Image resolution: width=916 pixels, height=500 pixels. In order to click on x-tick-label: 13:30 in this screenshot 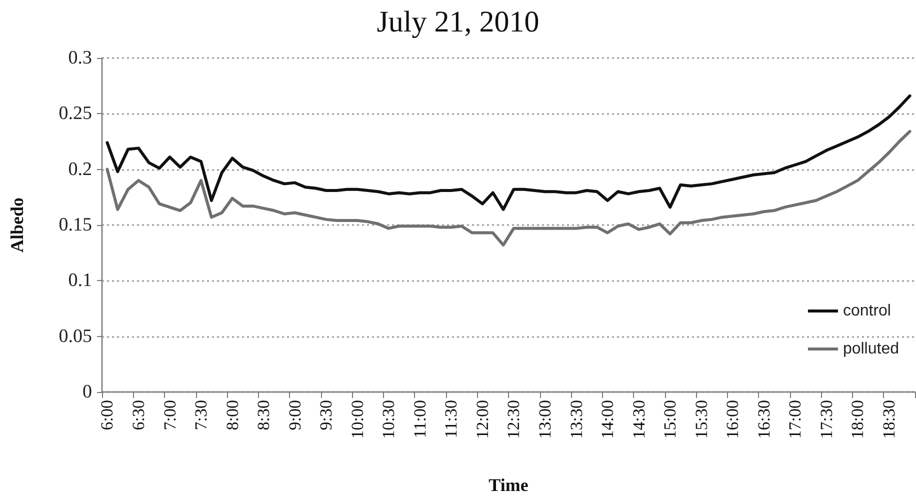, I will do `click(576, 419)`.